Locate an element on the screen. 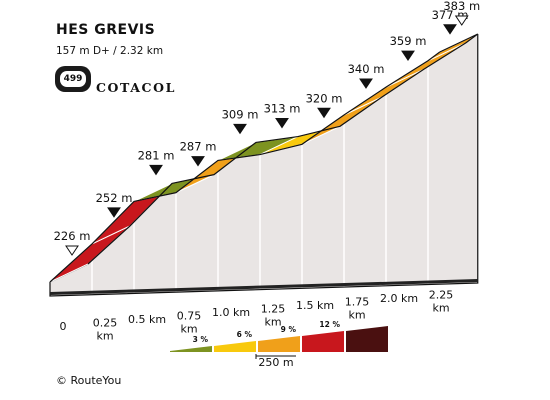 This screenshot has width=550, height=400. cotacol-badge: 499 is located at coordinates (73, 79).